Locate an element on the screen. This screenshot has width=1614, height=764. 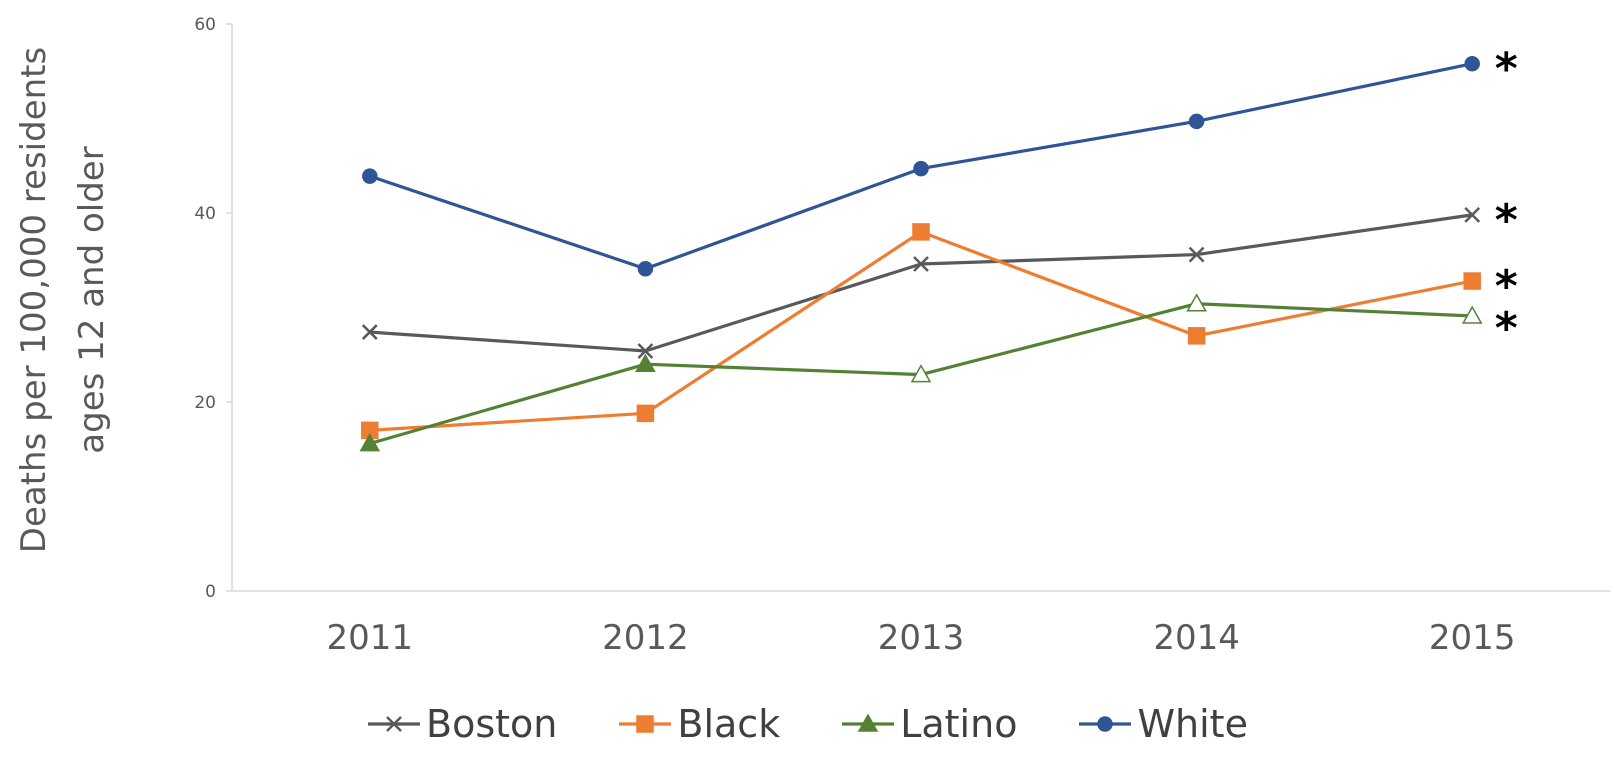
x-tick-label: 2011 is located at coordinates (370, 638).